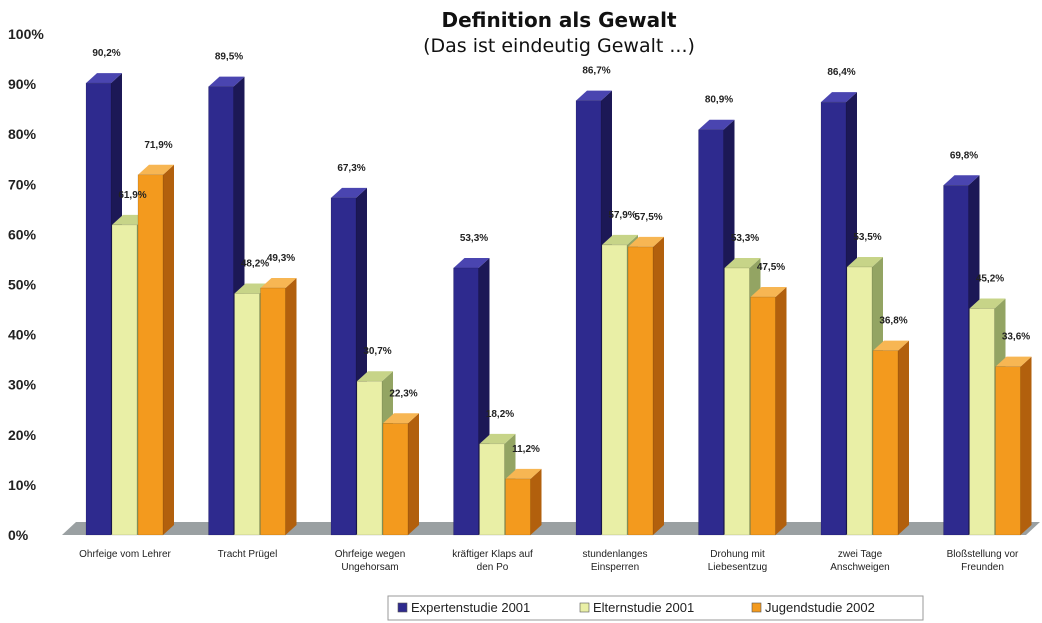 The image size is (1042, 623). I want to click on y-tick-label: 10%, so click(22, 485).